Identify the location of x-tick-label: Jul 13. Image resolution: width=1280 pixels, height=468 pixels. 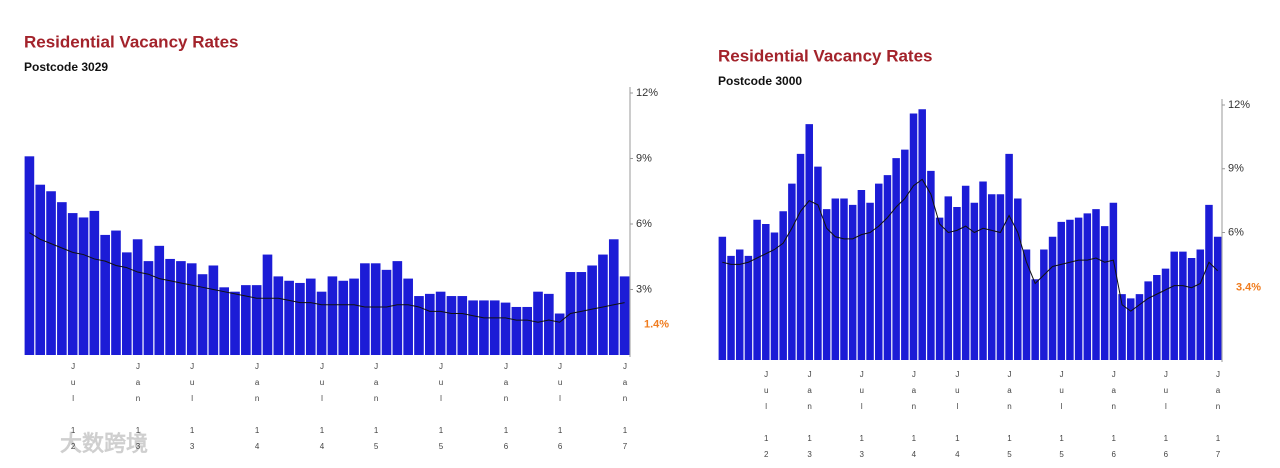
(192, 410).